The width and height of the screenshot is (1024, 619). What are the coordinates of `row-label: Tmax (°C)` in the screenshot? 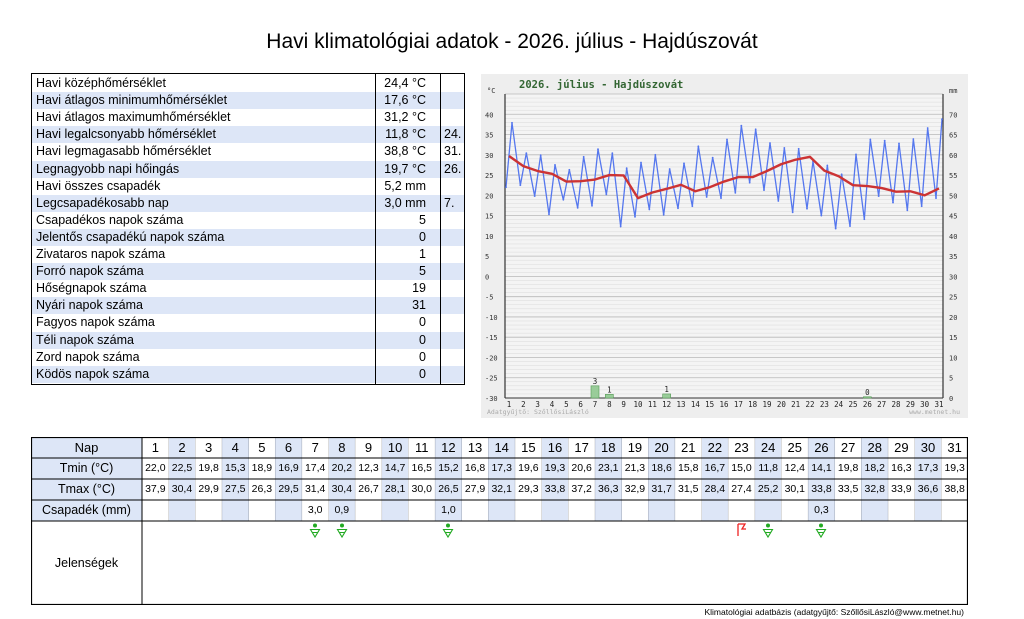 It's located at (86, 489).